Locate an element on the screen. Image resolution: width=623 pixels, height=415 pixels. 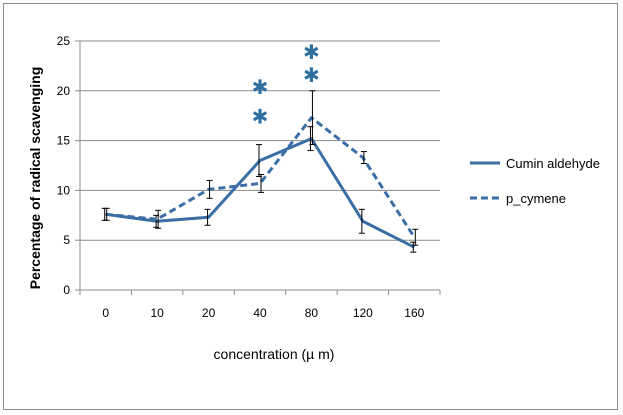
x-tick-40: 40 is located at coordinates (260, 313).